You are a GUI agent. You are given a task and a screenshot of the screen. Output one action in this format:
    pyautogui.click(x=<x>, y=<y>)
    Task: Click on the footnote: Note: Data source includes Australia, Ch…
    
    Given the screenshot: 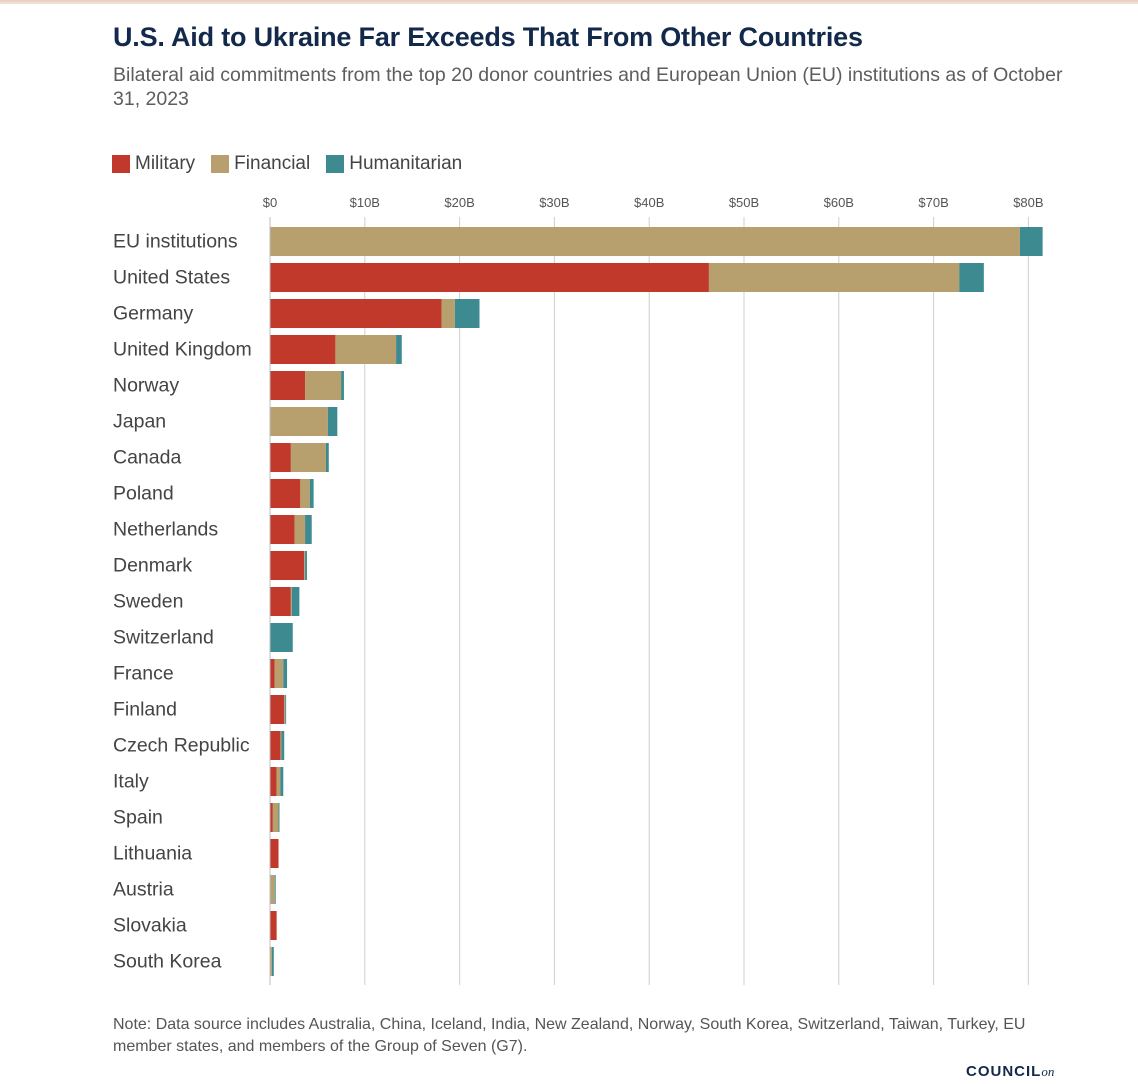 What is the action you would take?
    pyautogui.click(x=569, y=1035)
    